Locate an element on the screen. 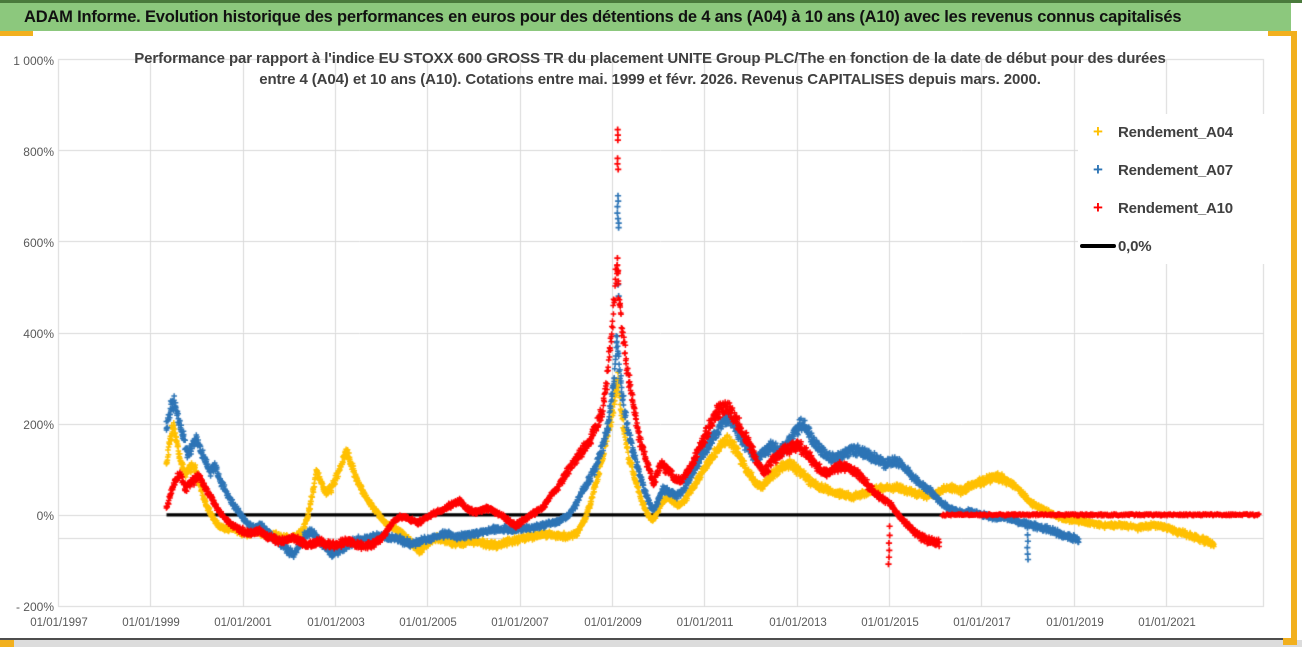 Image resolution: width=1302 pixels, height=647 pixels. y-axis-label-200: 200% is located at coordinates (38, 425).